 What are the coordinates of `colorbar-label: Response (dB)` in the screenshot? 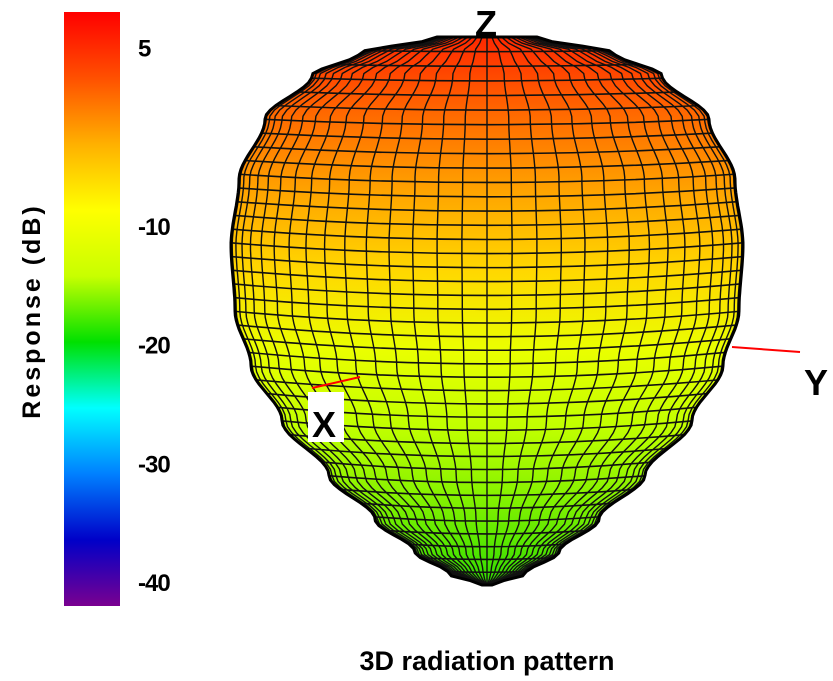 It's located at (32, 310).